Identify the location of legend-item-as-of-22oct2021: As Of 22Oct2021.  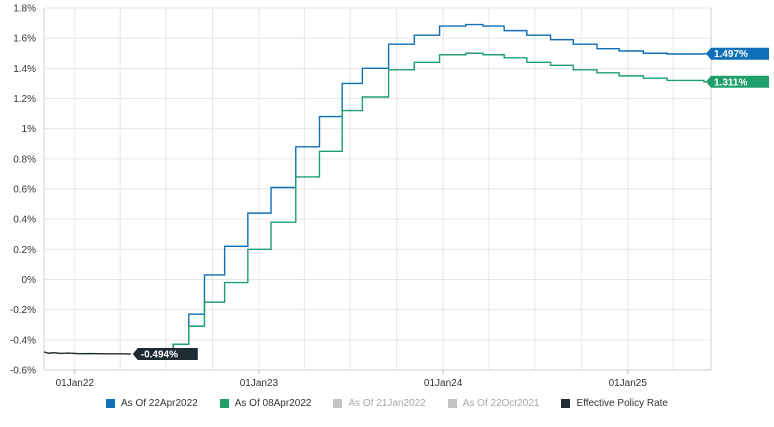
(493, 403).